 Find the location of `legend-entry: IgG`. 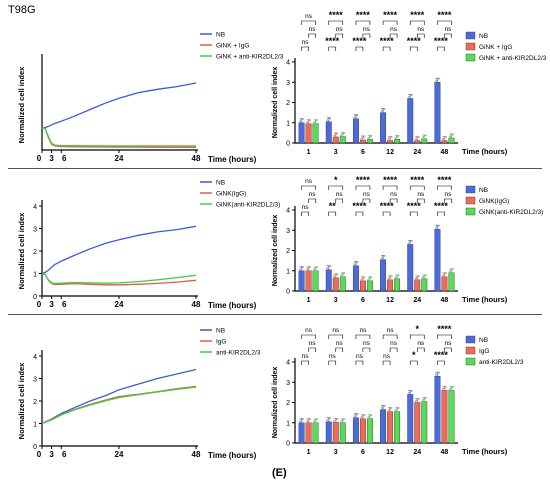

legend-entry: IgG is located at coordinates (484, 351).